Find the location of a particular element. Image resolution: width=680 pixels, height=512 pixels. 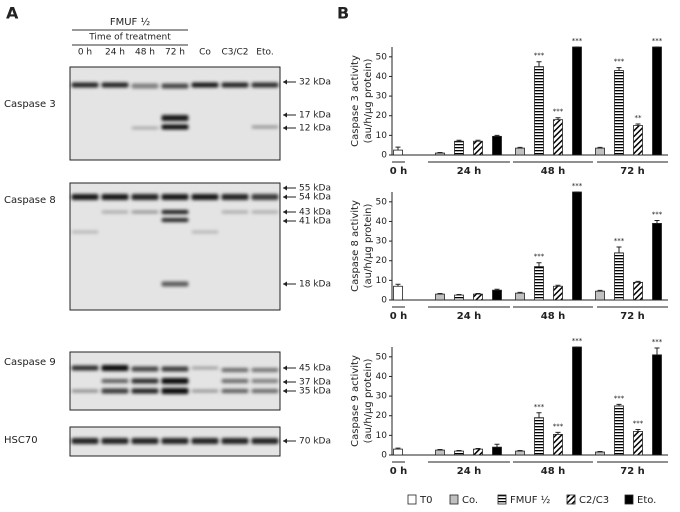

marker-label: 41 kDa is located at coordinates (315, 222).